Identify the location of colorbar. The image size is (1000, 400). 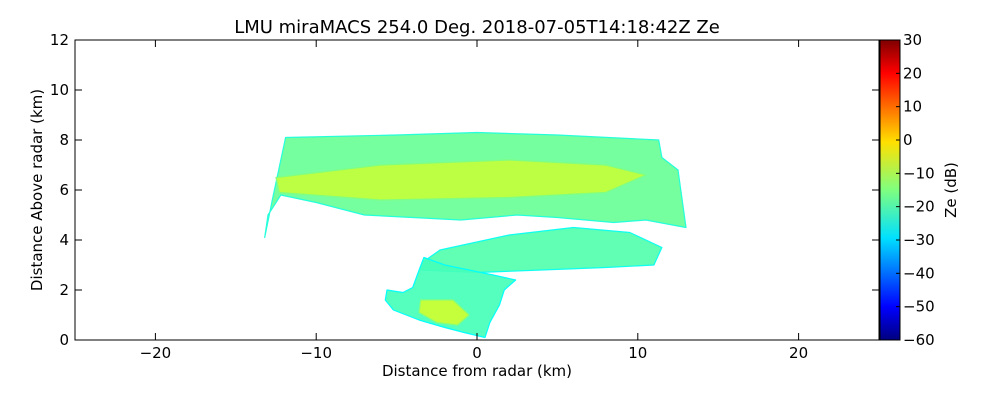
(890, 190).